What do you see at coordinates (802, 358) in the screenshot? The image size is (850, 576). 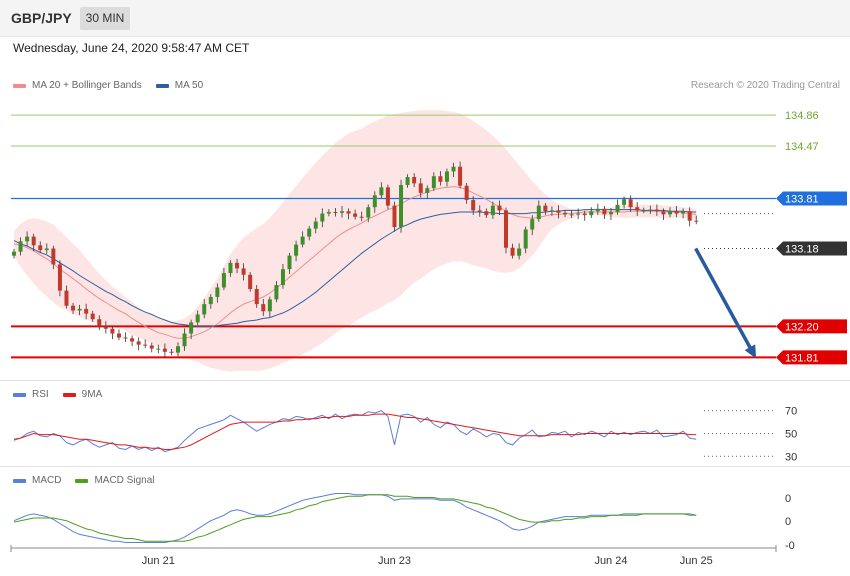 I see `level-label: 131.81` at bounding box center [802, 358].